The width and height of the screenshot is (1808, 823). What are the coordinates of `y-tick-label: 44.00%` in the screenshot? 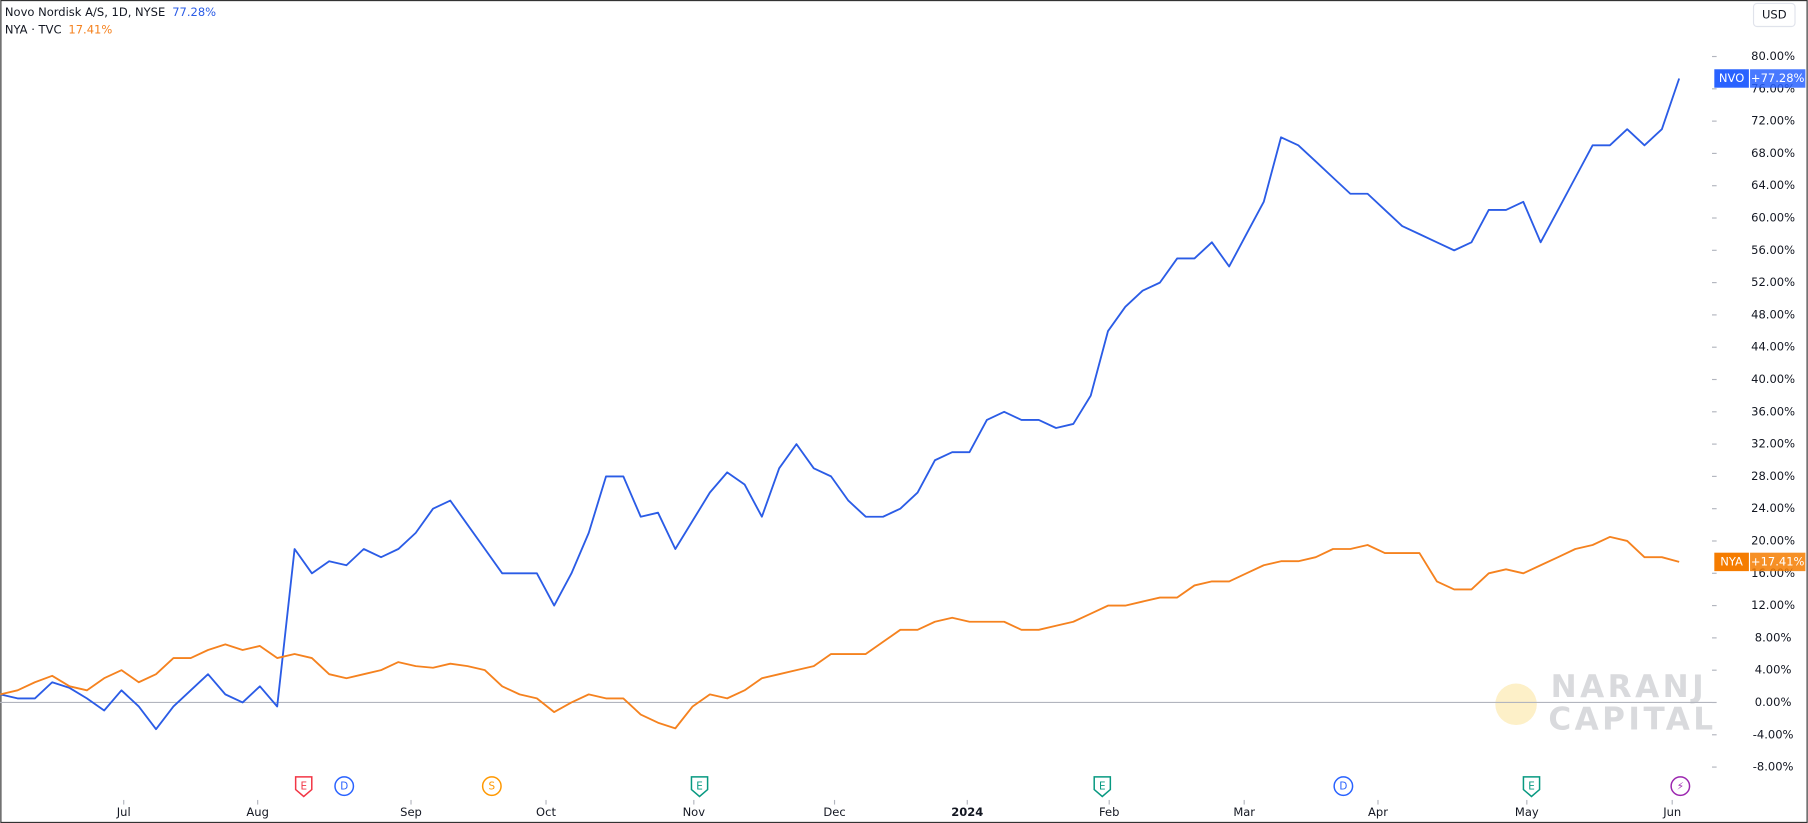 It's located at (1773, 347).